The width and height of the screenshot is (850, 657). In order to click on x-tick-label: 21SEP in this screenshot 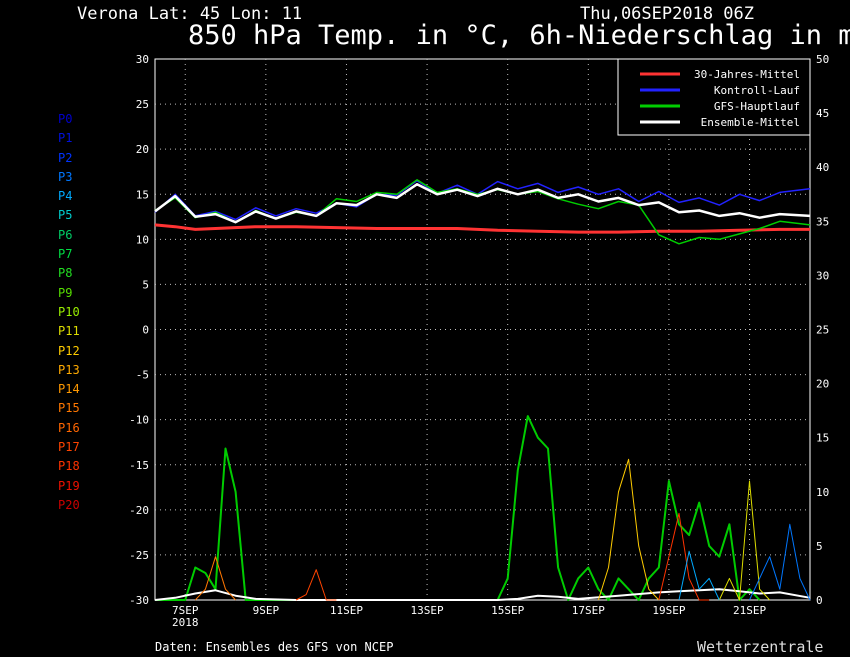, I will do `click(749, 610)`.